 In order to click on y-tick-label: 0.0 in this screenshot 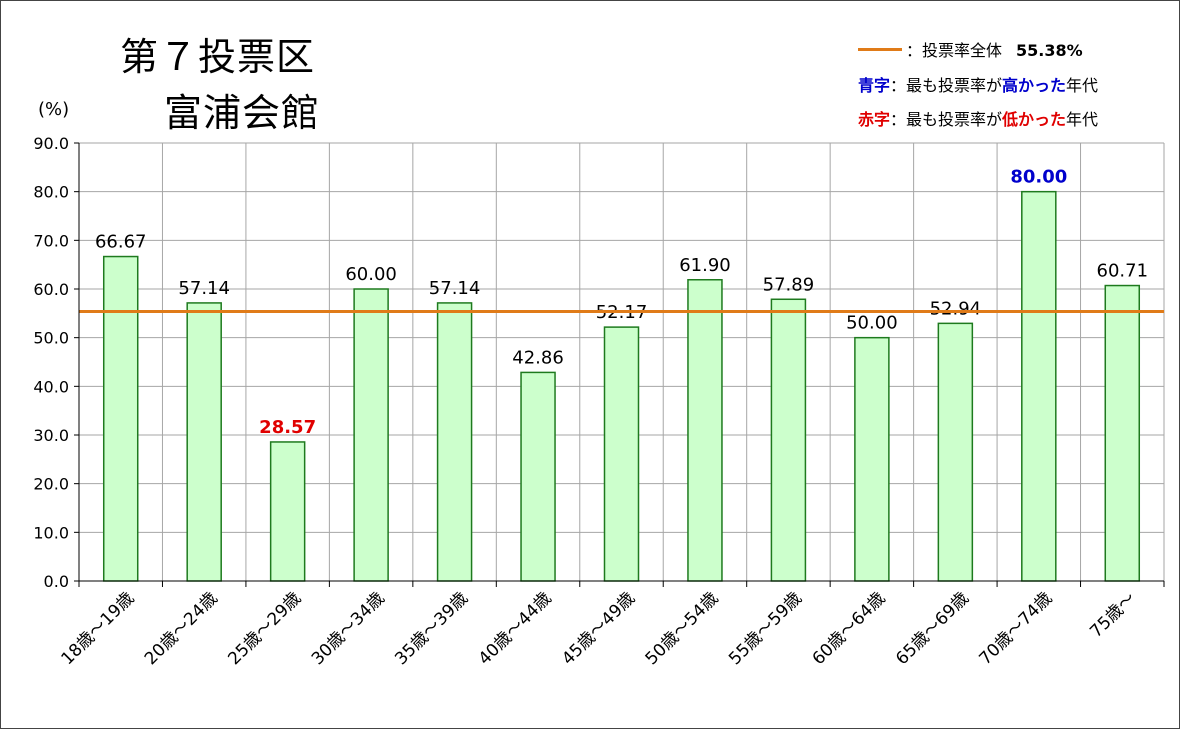, I will do `click(56, 581)`.